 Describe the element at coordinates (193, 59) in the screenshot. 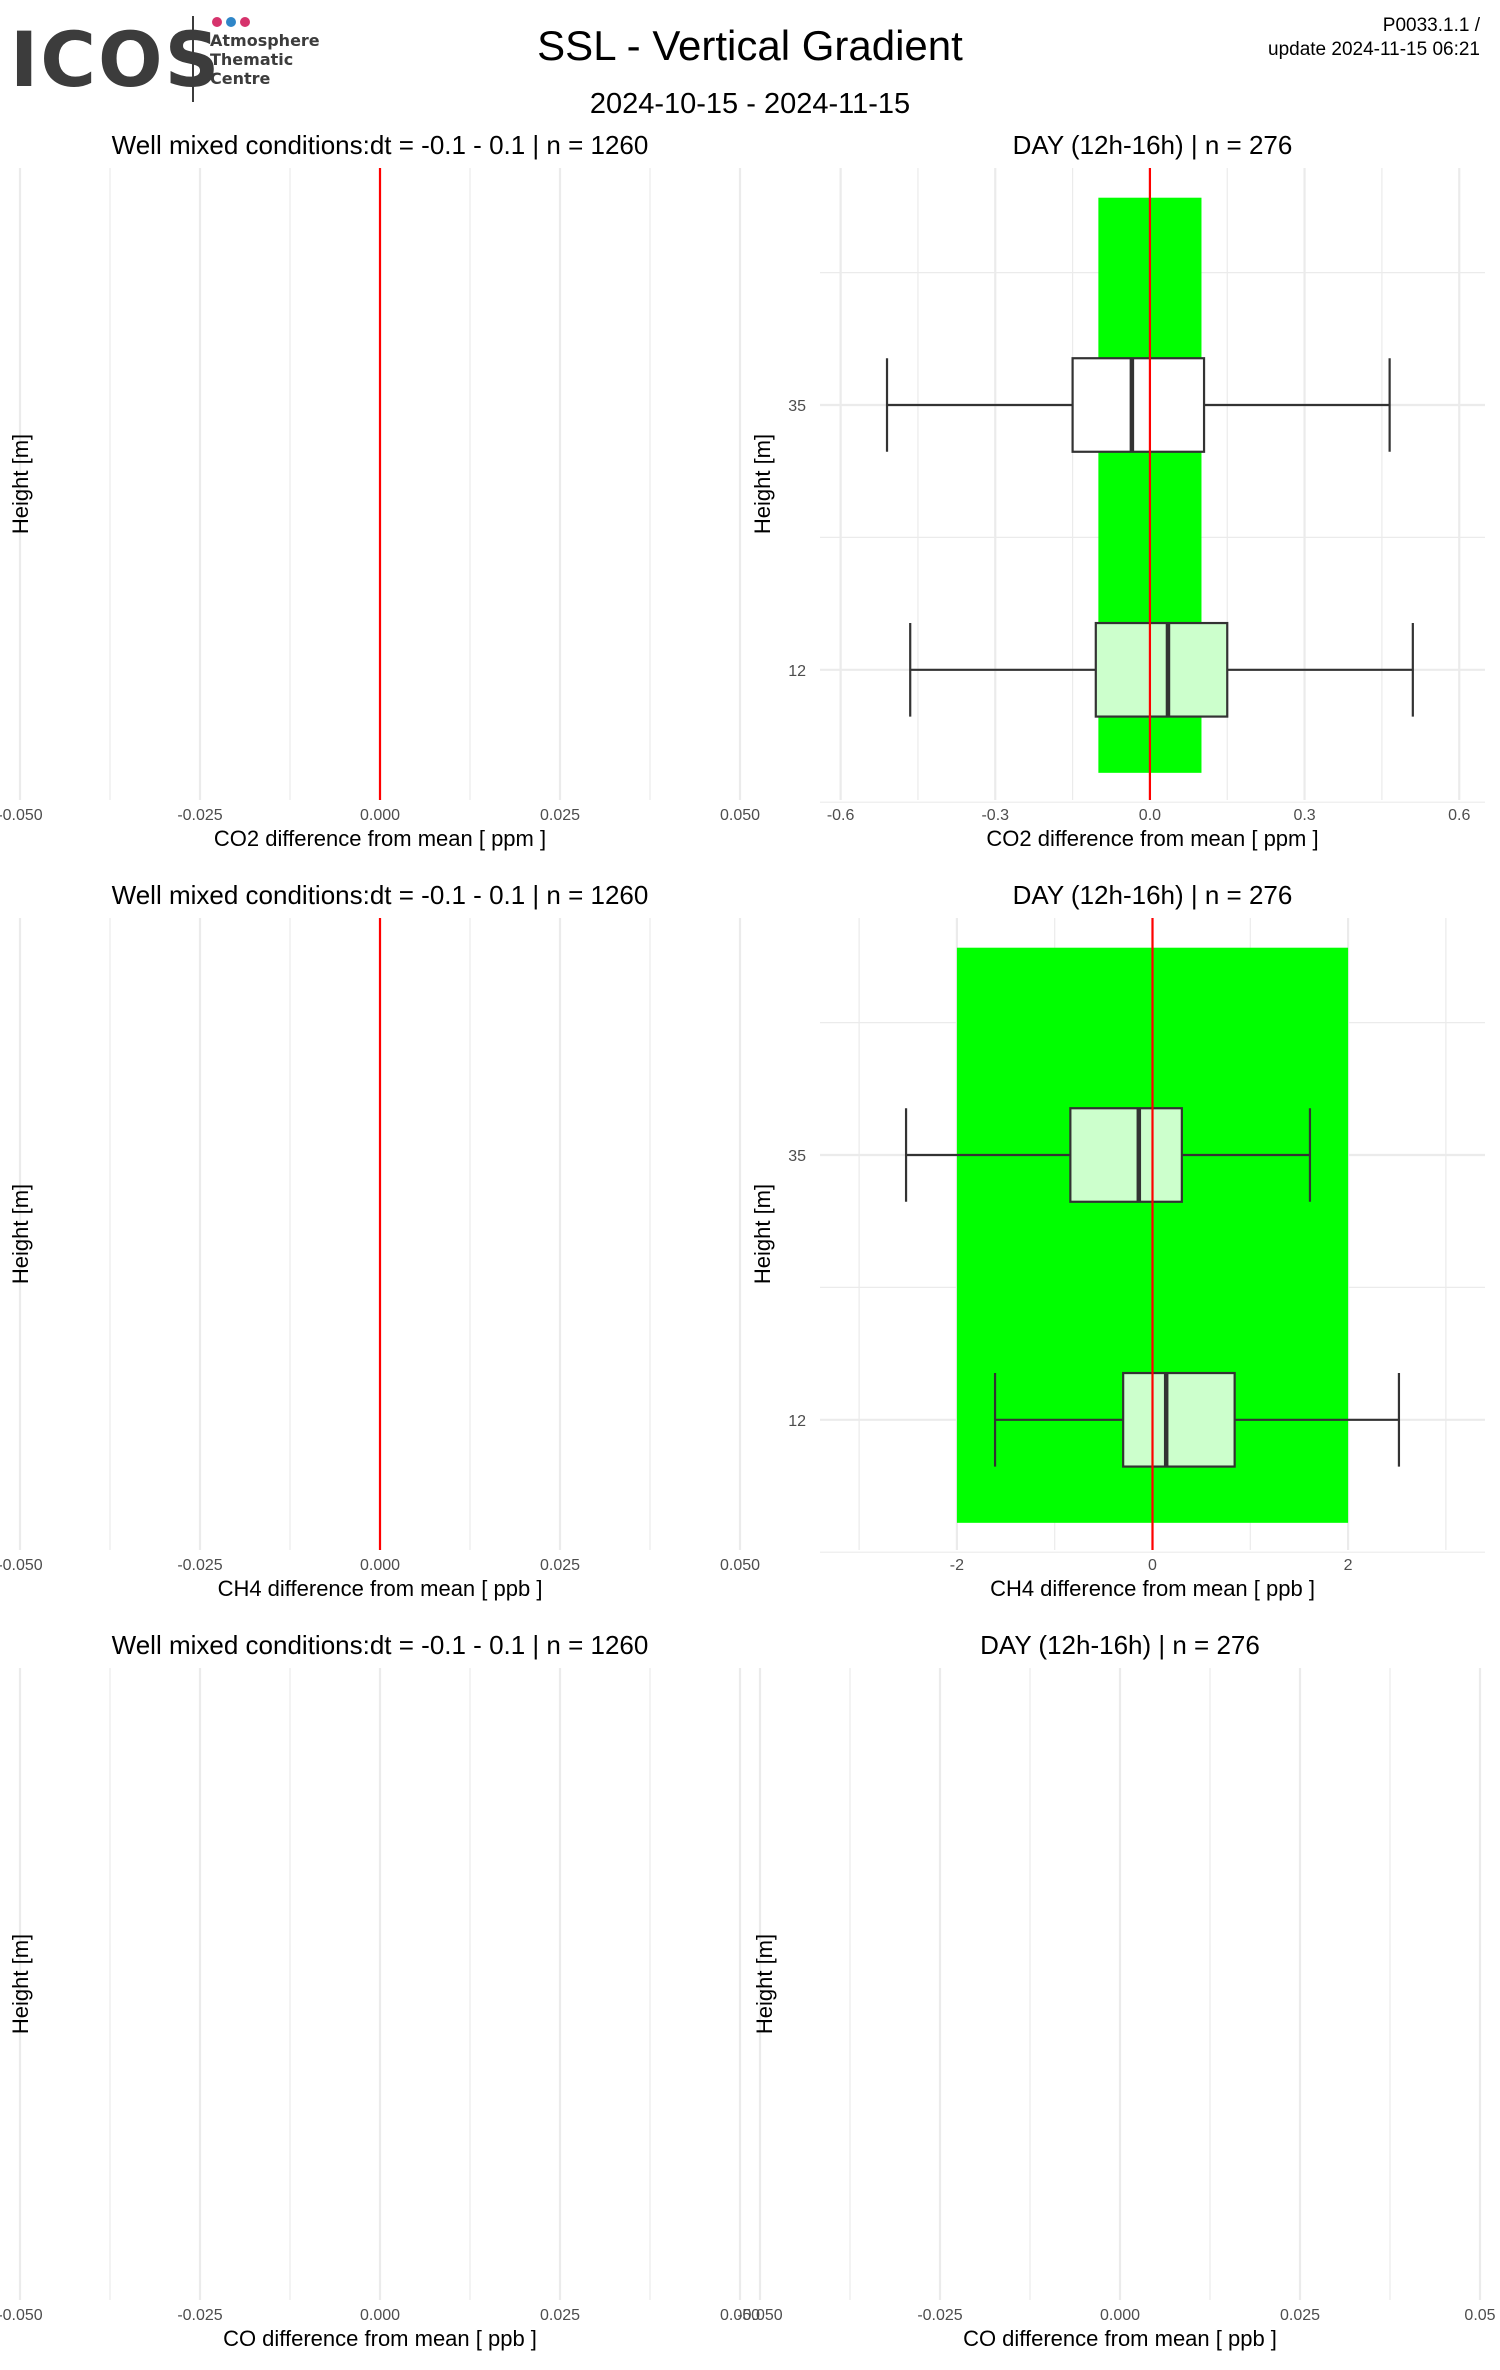

I see `logo-divider` at that location.